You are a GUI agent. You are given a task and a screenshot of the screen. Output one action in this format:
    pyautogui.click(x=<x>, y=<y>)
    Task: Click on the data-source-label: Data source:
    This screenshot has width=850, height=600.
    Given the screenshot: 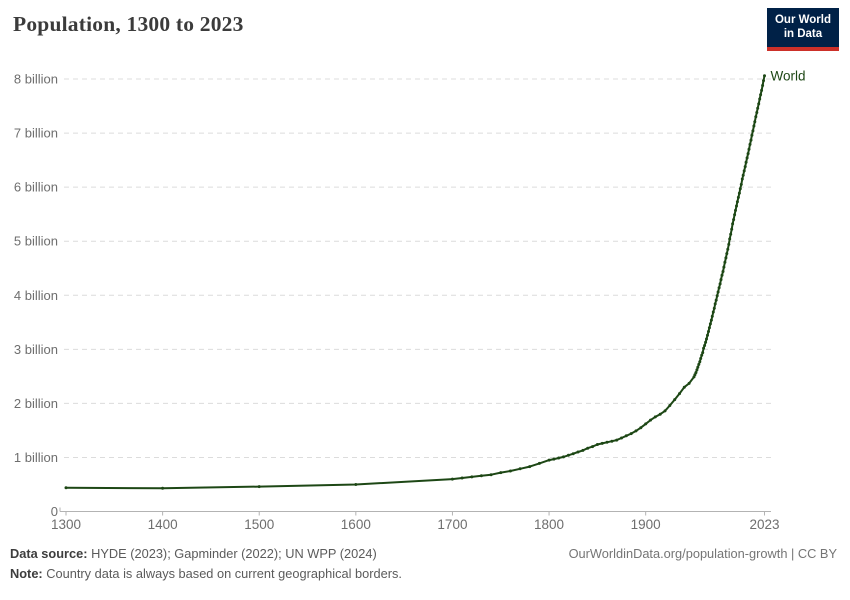 What is the action you would take?
    pyautogui.click(x=49, y=553)
    